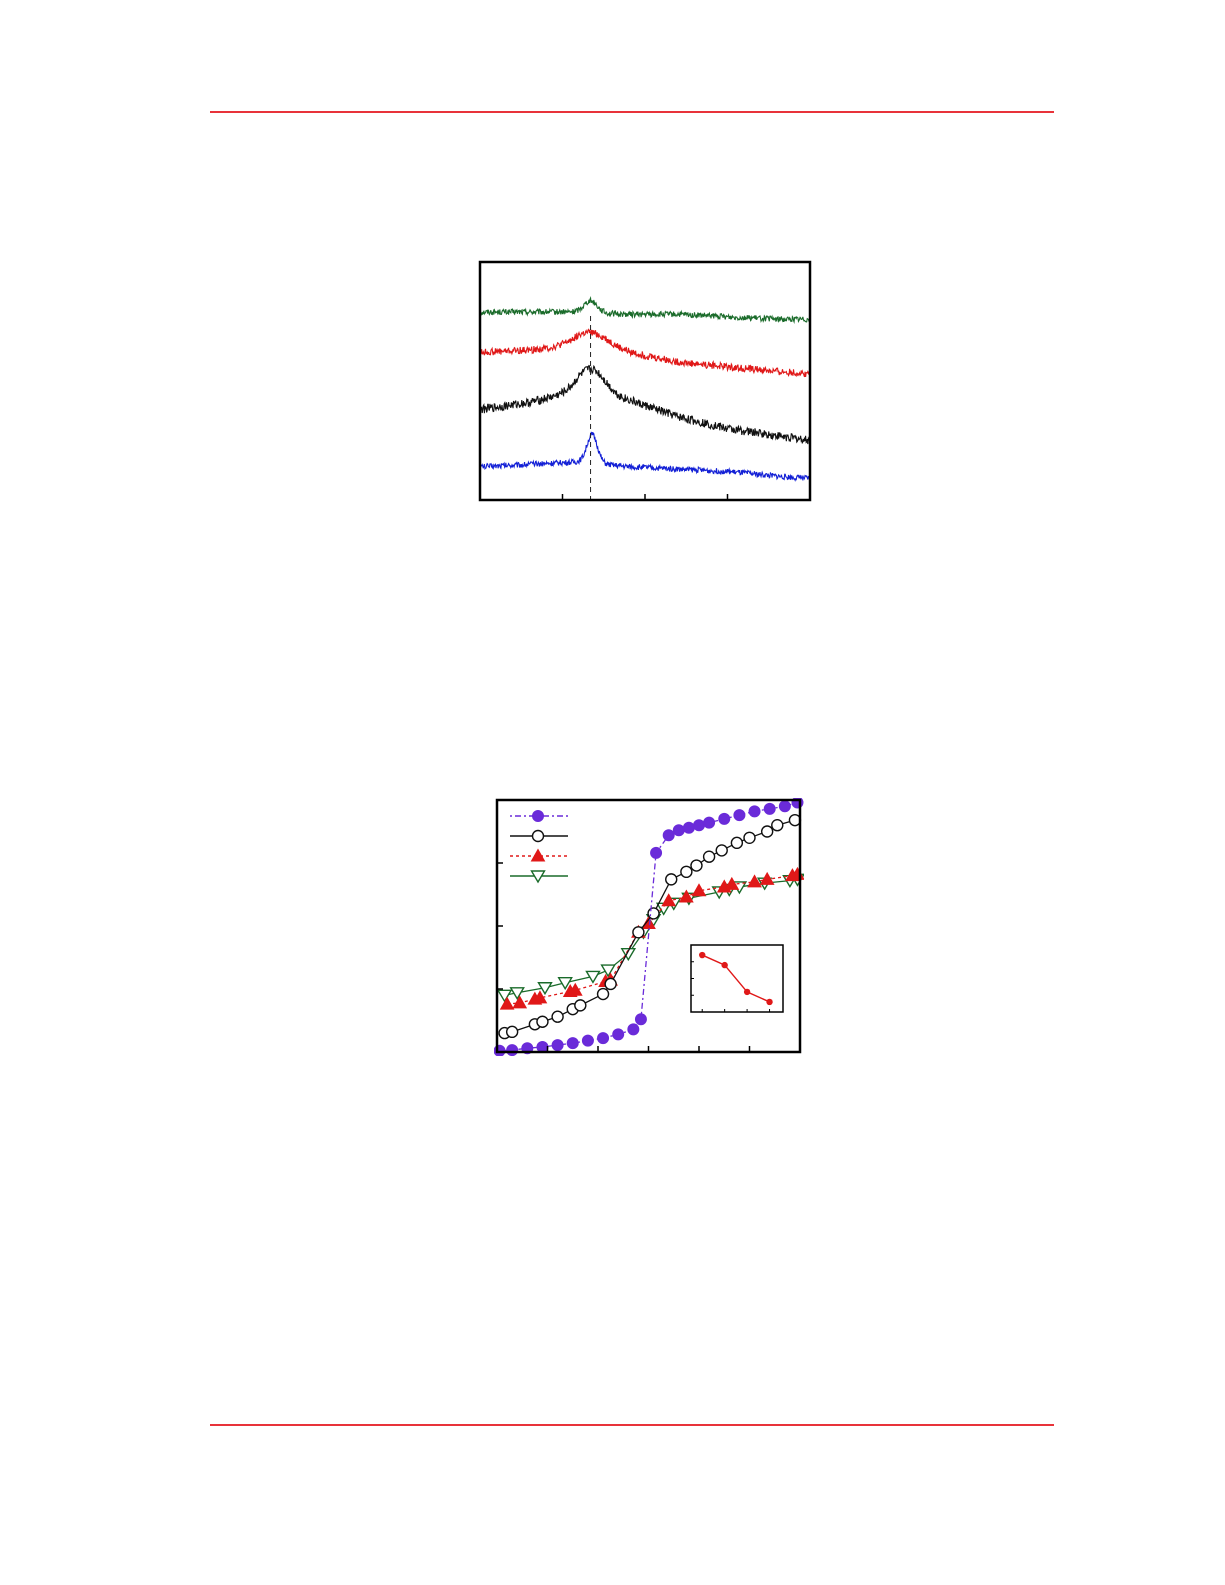  I want to click on inset-chart, so click(737, 978).